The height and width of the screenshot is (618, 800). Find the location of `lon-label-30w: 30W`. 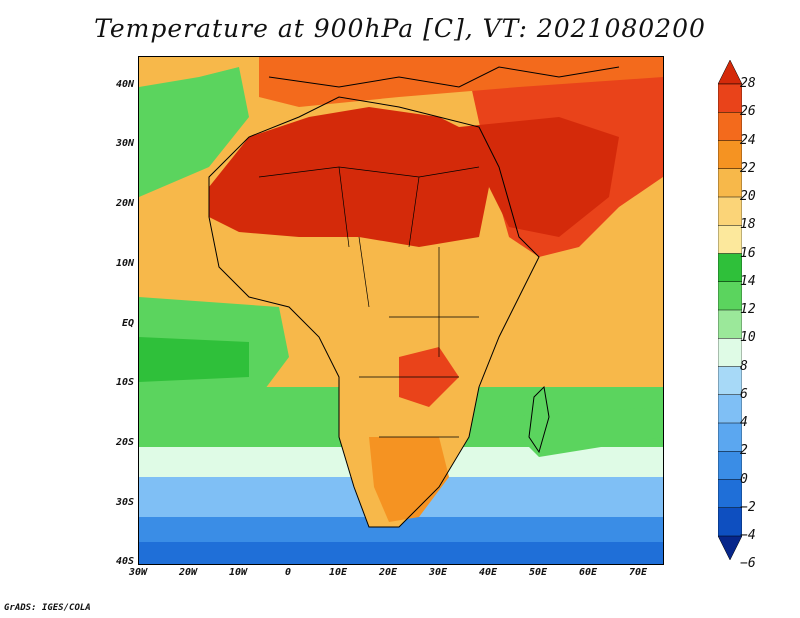

lon-label-30w: 30W is located at coordinates (138, 572).